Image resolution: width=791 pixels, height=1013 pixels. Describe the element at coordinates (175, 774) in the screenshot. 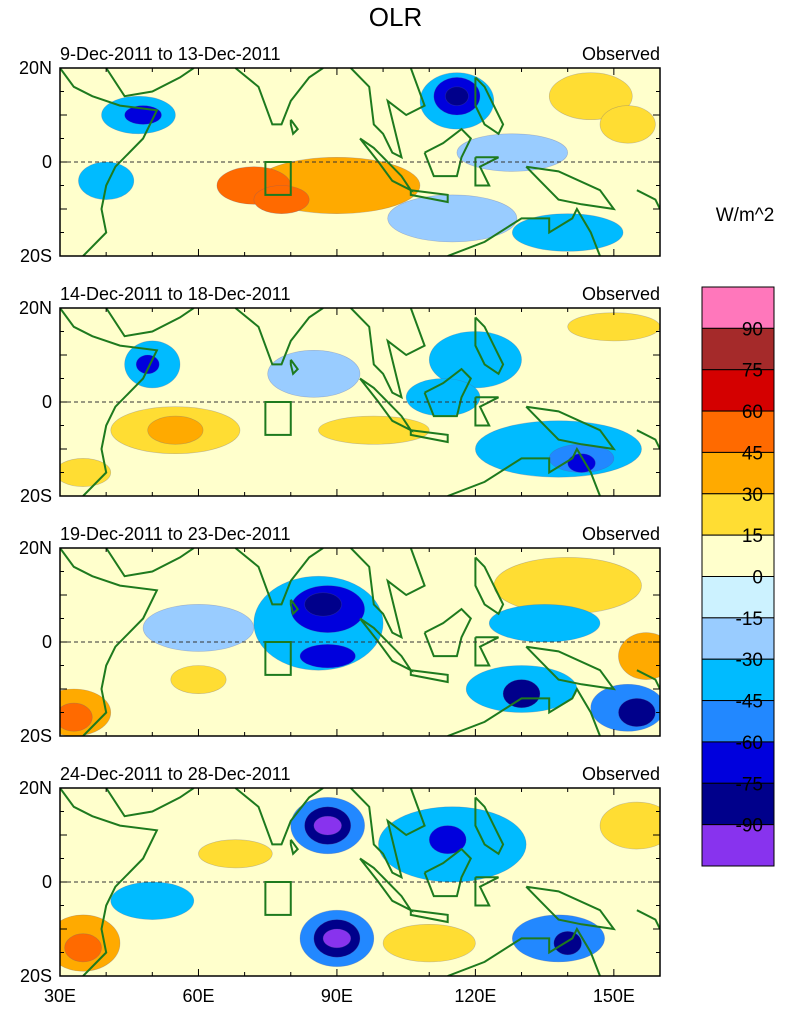

I see `panel-period-label: 24-Dec-2011 to 28-Dec-2011` at that location.